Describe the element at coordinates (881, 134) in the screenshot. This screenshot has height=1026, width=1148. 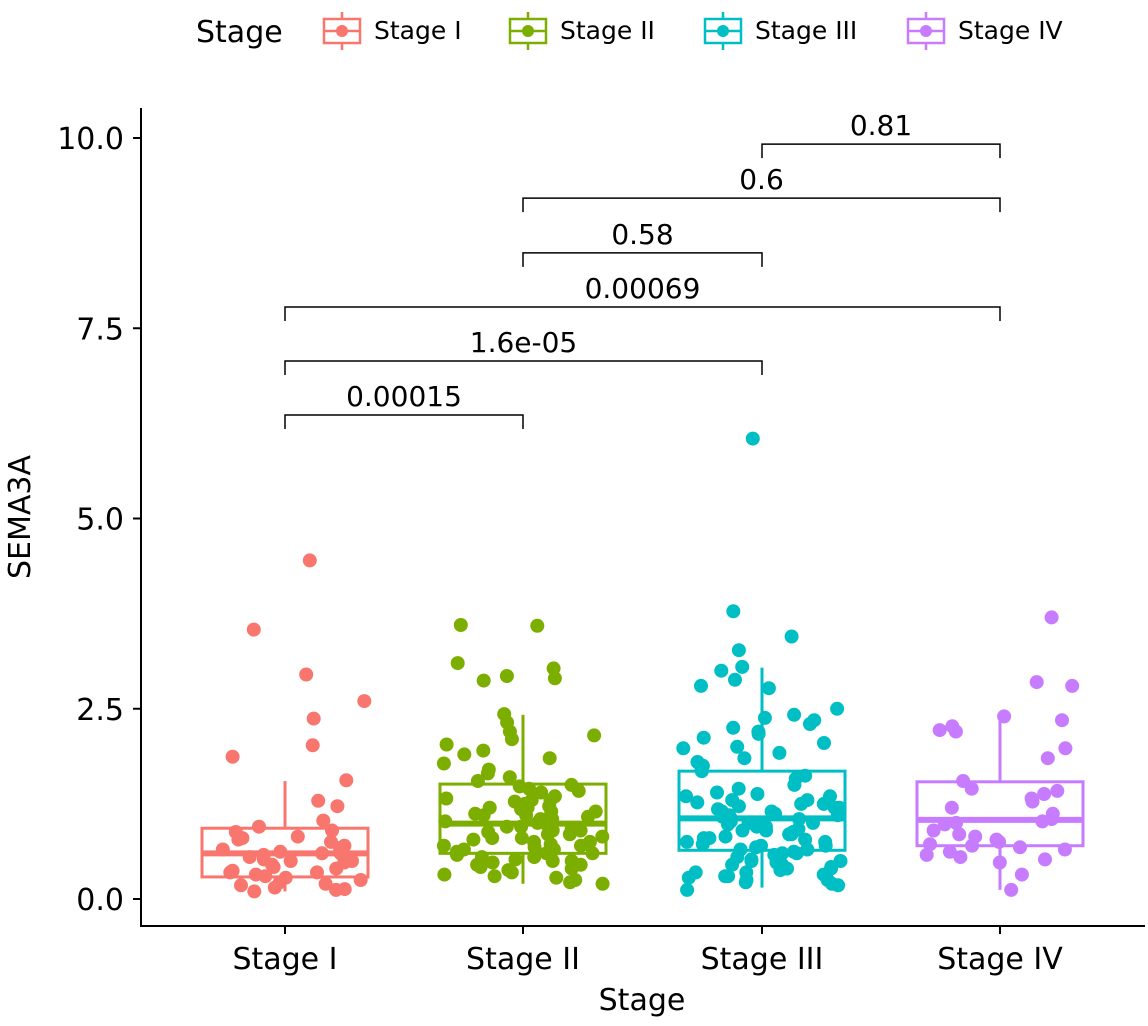
I see `comparison-bracket: 0.81` at that location.